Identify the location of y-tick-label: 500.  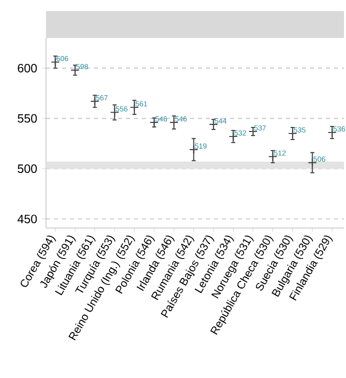
(27, 168).